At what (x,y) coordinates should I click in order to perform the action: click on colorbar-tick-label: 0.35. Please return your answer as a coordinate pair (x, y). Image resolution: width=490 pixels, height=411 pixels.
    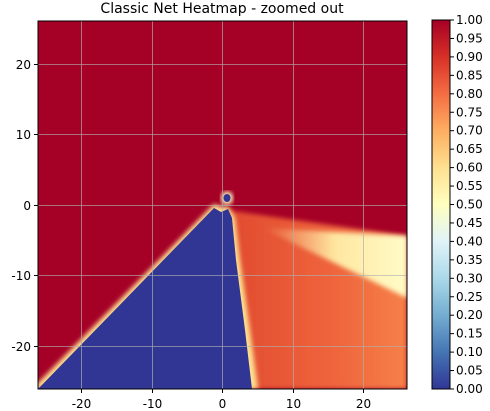
    Looking at the image, I should click on (469, 260).